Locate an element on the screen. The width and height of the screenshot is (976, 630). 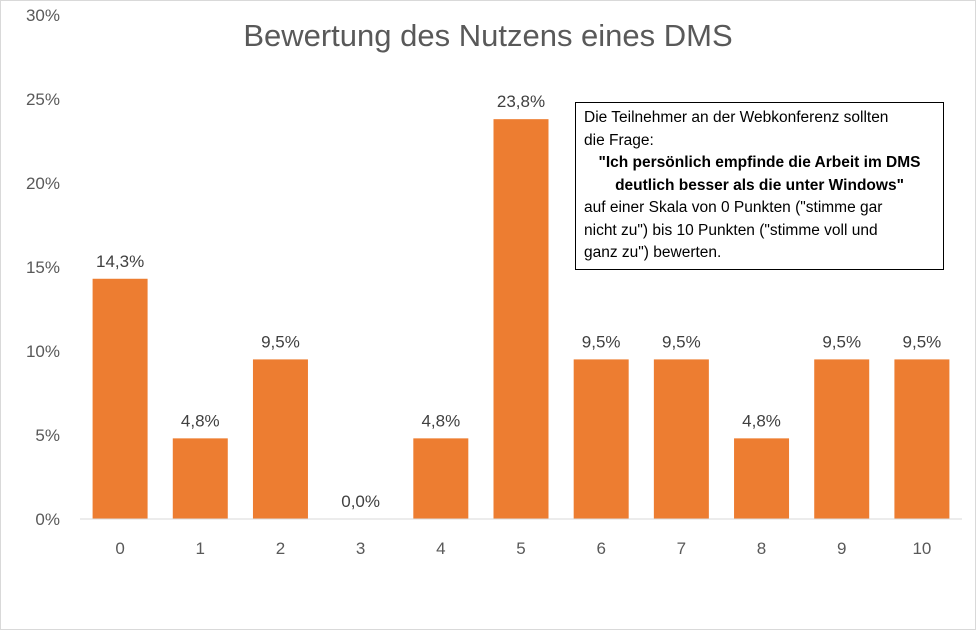
x-tick-label: 1 is located at coordinates (200, 548).